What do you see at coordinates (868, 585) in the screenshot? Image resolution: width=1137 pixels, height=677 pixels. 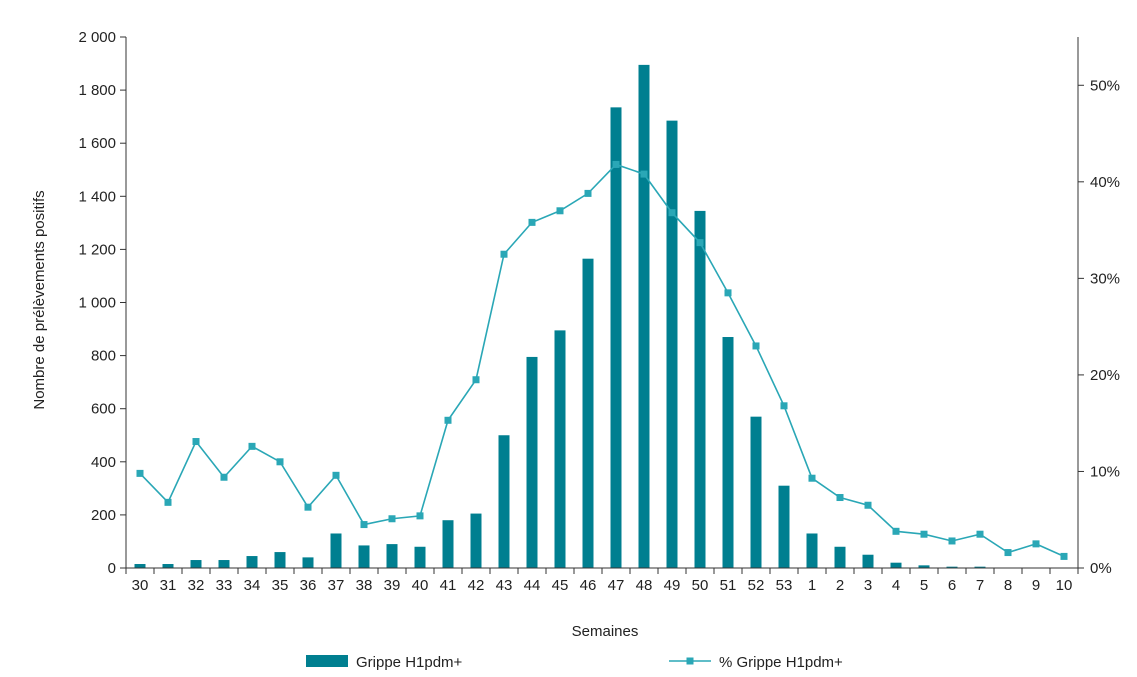 I see `x-tick-label: 3` at bounding box center [868, 585].